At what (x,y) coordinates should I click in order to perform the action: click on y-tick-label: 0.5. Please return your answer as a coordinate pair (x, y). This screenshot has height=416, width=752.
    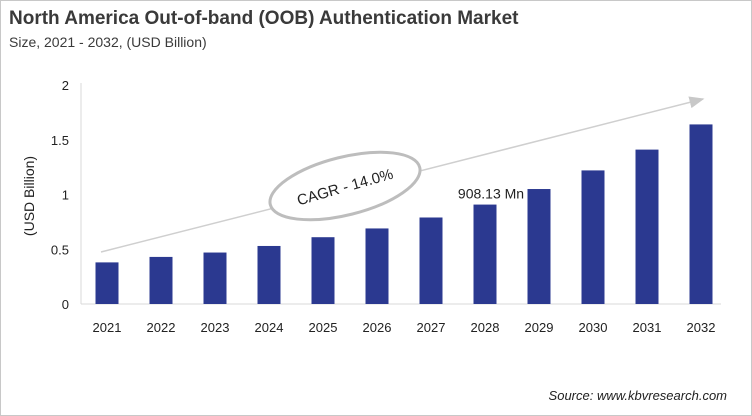
    Looking at the image, I should click on (60, 249).